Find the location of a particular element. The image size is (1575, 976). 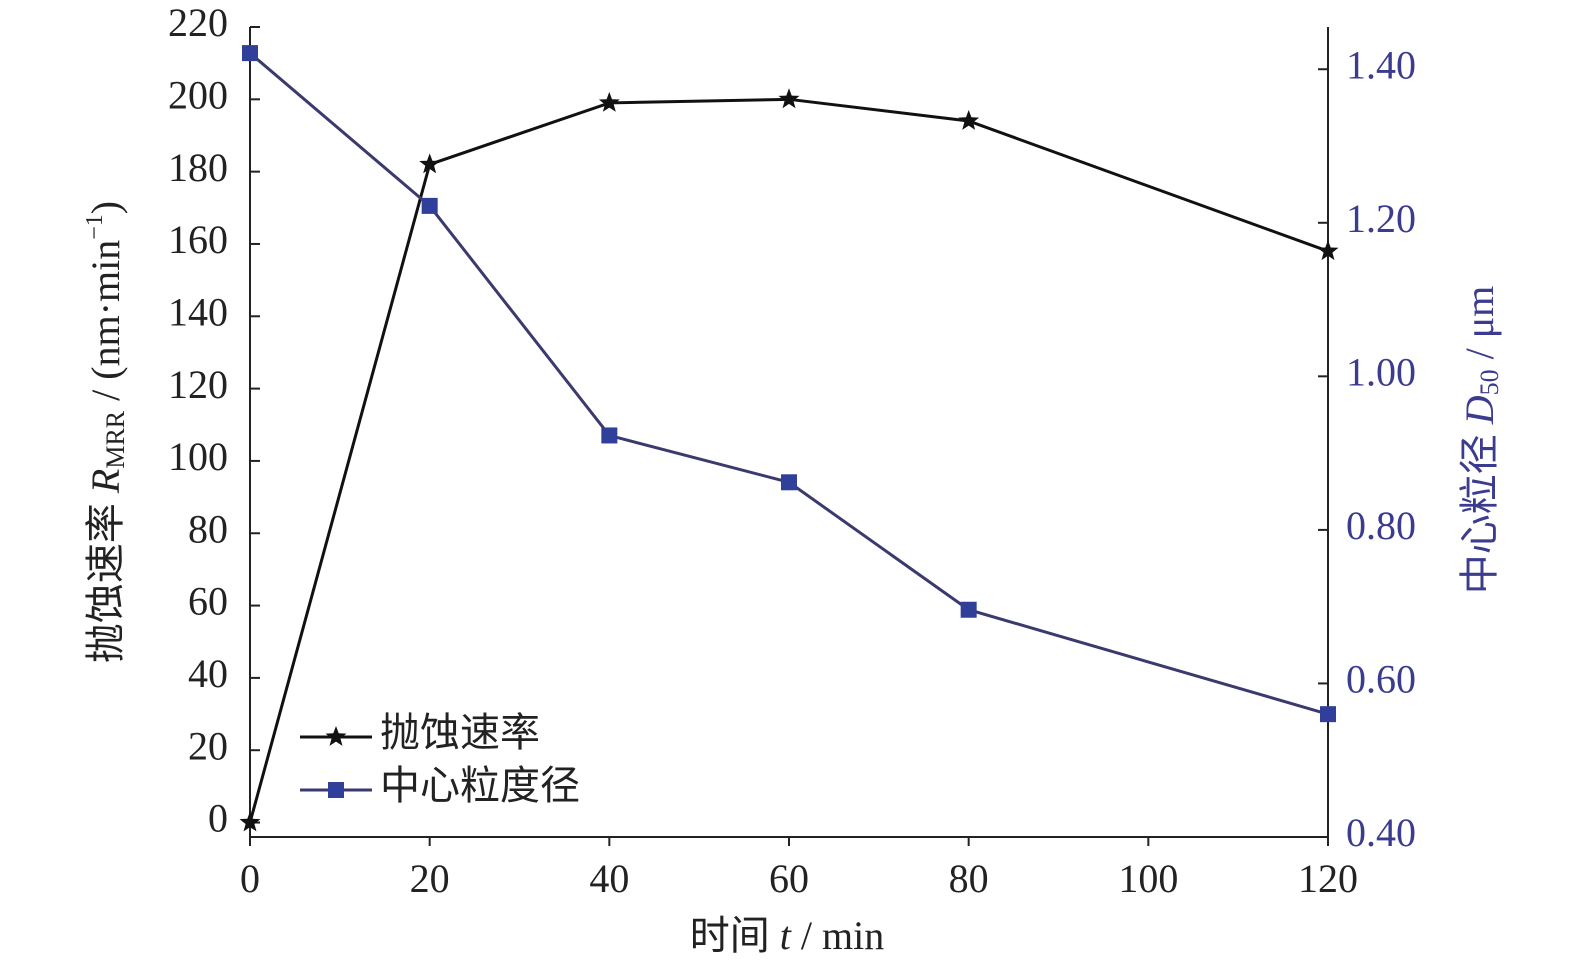

y2-tick-label: 0.40 is located at coordinates (1381, 832).